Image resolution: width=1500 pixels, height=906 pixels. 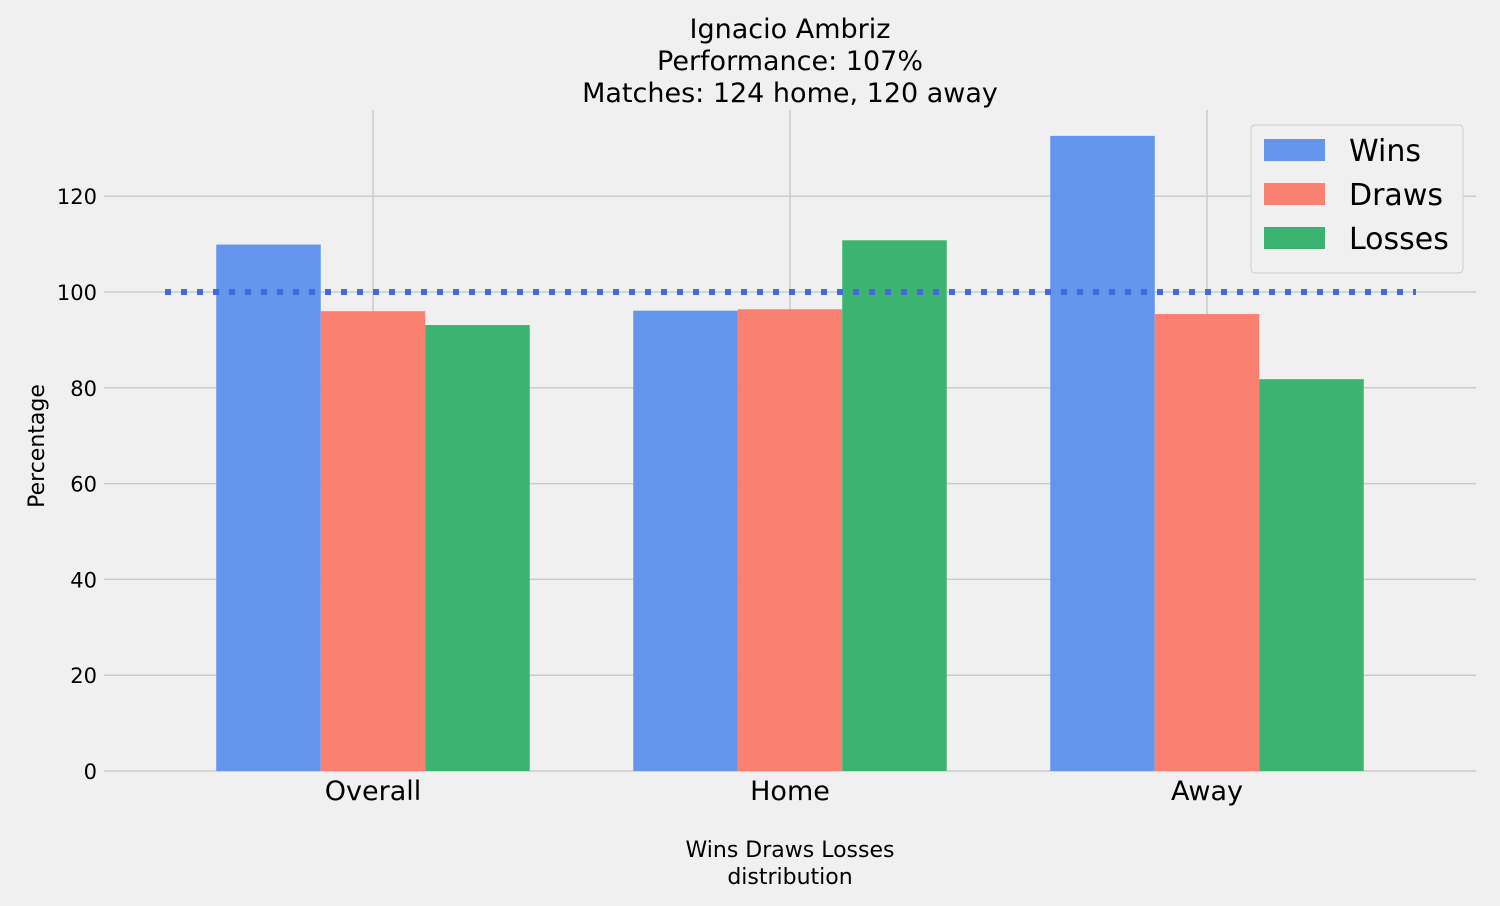 I want to click on legend-label-wins: Wins, so click(x=1385, y=151).